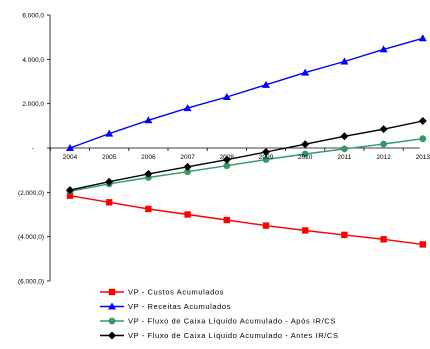 The image size is (430, 349). Describe the element at coordinates (31, 237) in the screenshot. I see `y-tick-label: (4.000,0)` at that location.